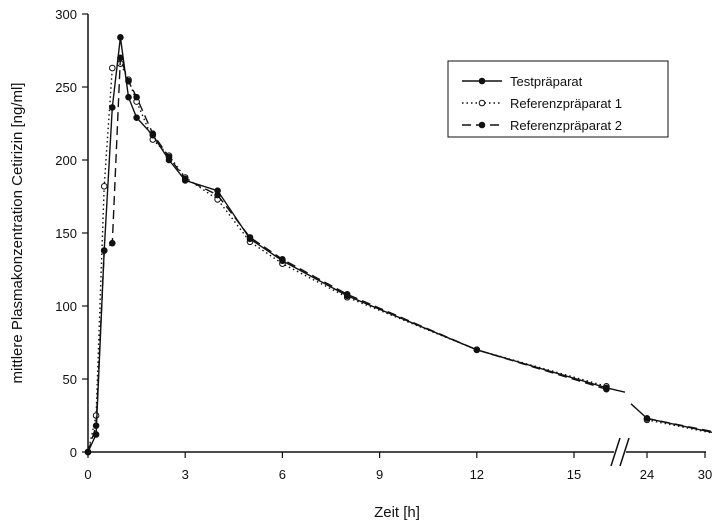 The image size is (712, 525). I want to click on legend-item: Referenzpräparat 1, so click(542, 103).